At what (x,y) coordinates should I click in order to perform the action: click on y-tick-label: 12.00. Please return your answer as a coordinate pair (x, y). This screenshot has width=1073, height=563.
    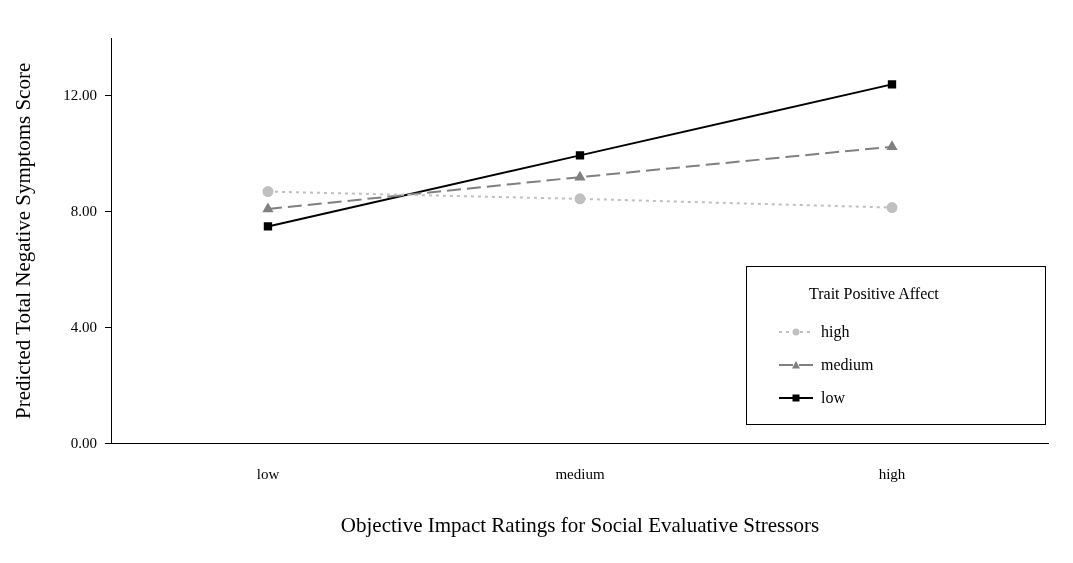
    Looking at the image, I should click on (80, 94).